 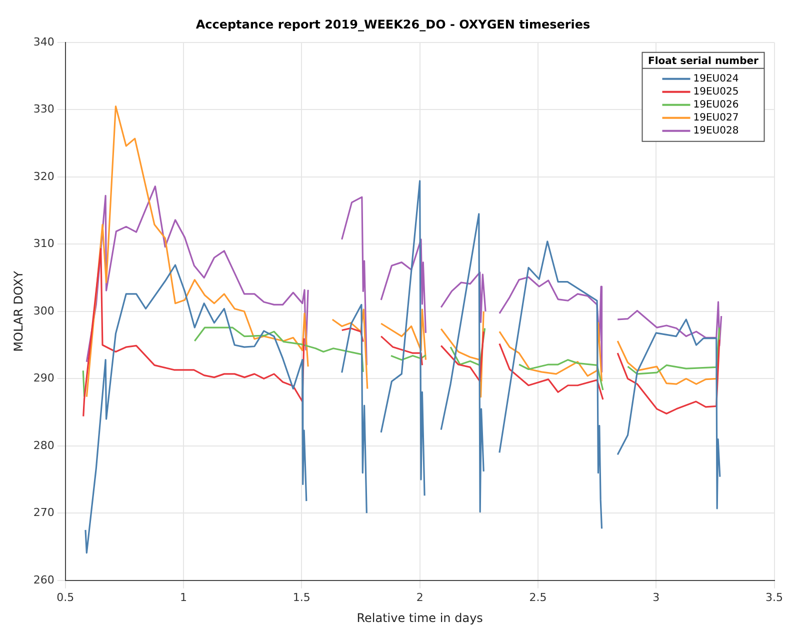 What do you see at coordinates (703, 61) in the screenshot?
I see `legend-title: Float serial number` at bounding box center [703, 61].